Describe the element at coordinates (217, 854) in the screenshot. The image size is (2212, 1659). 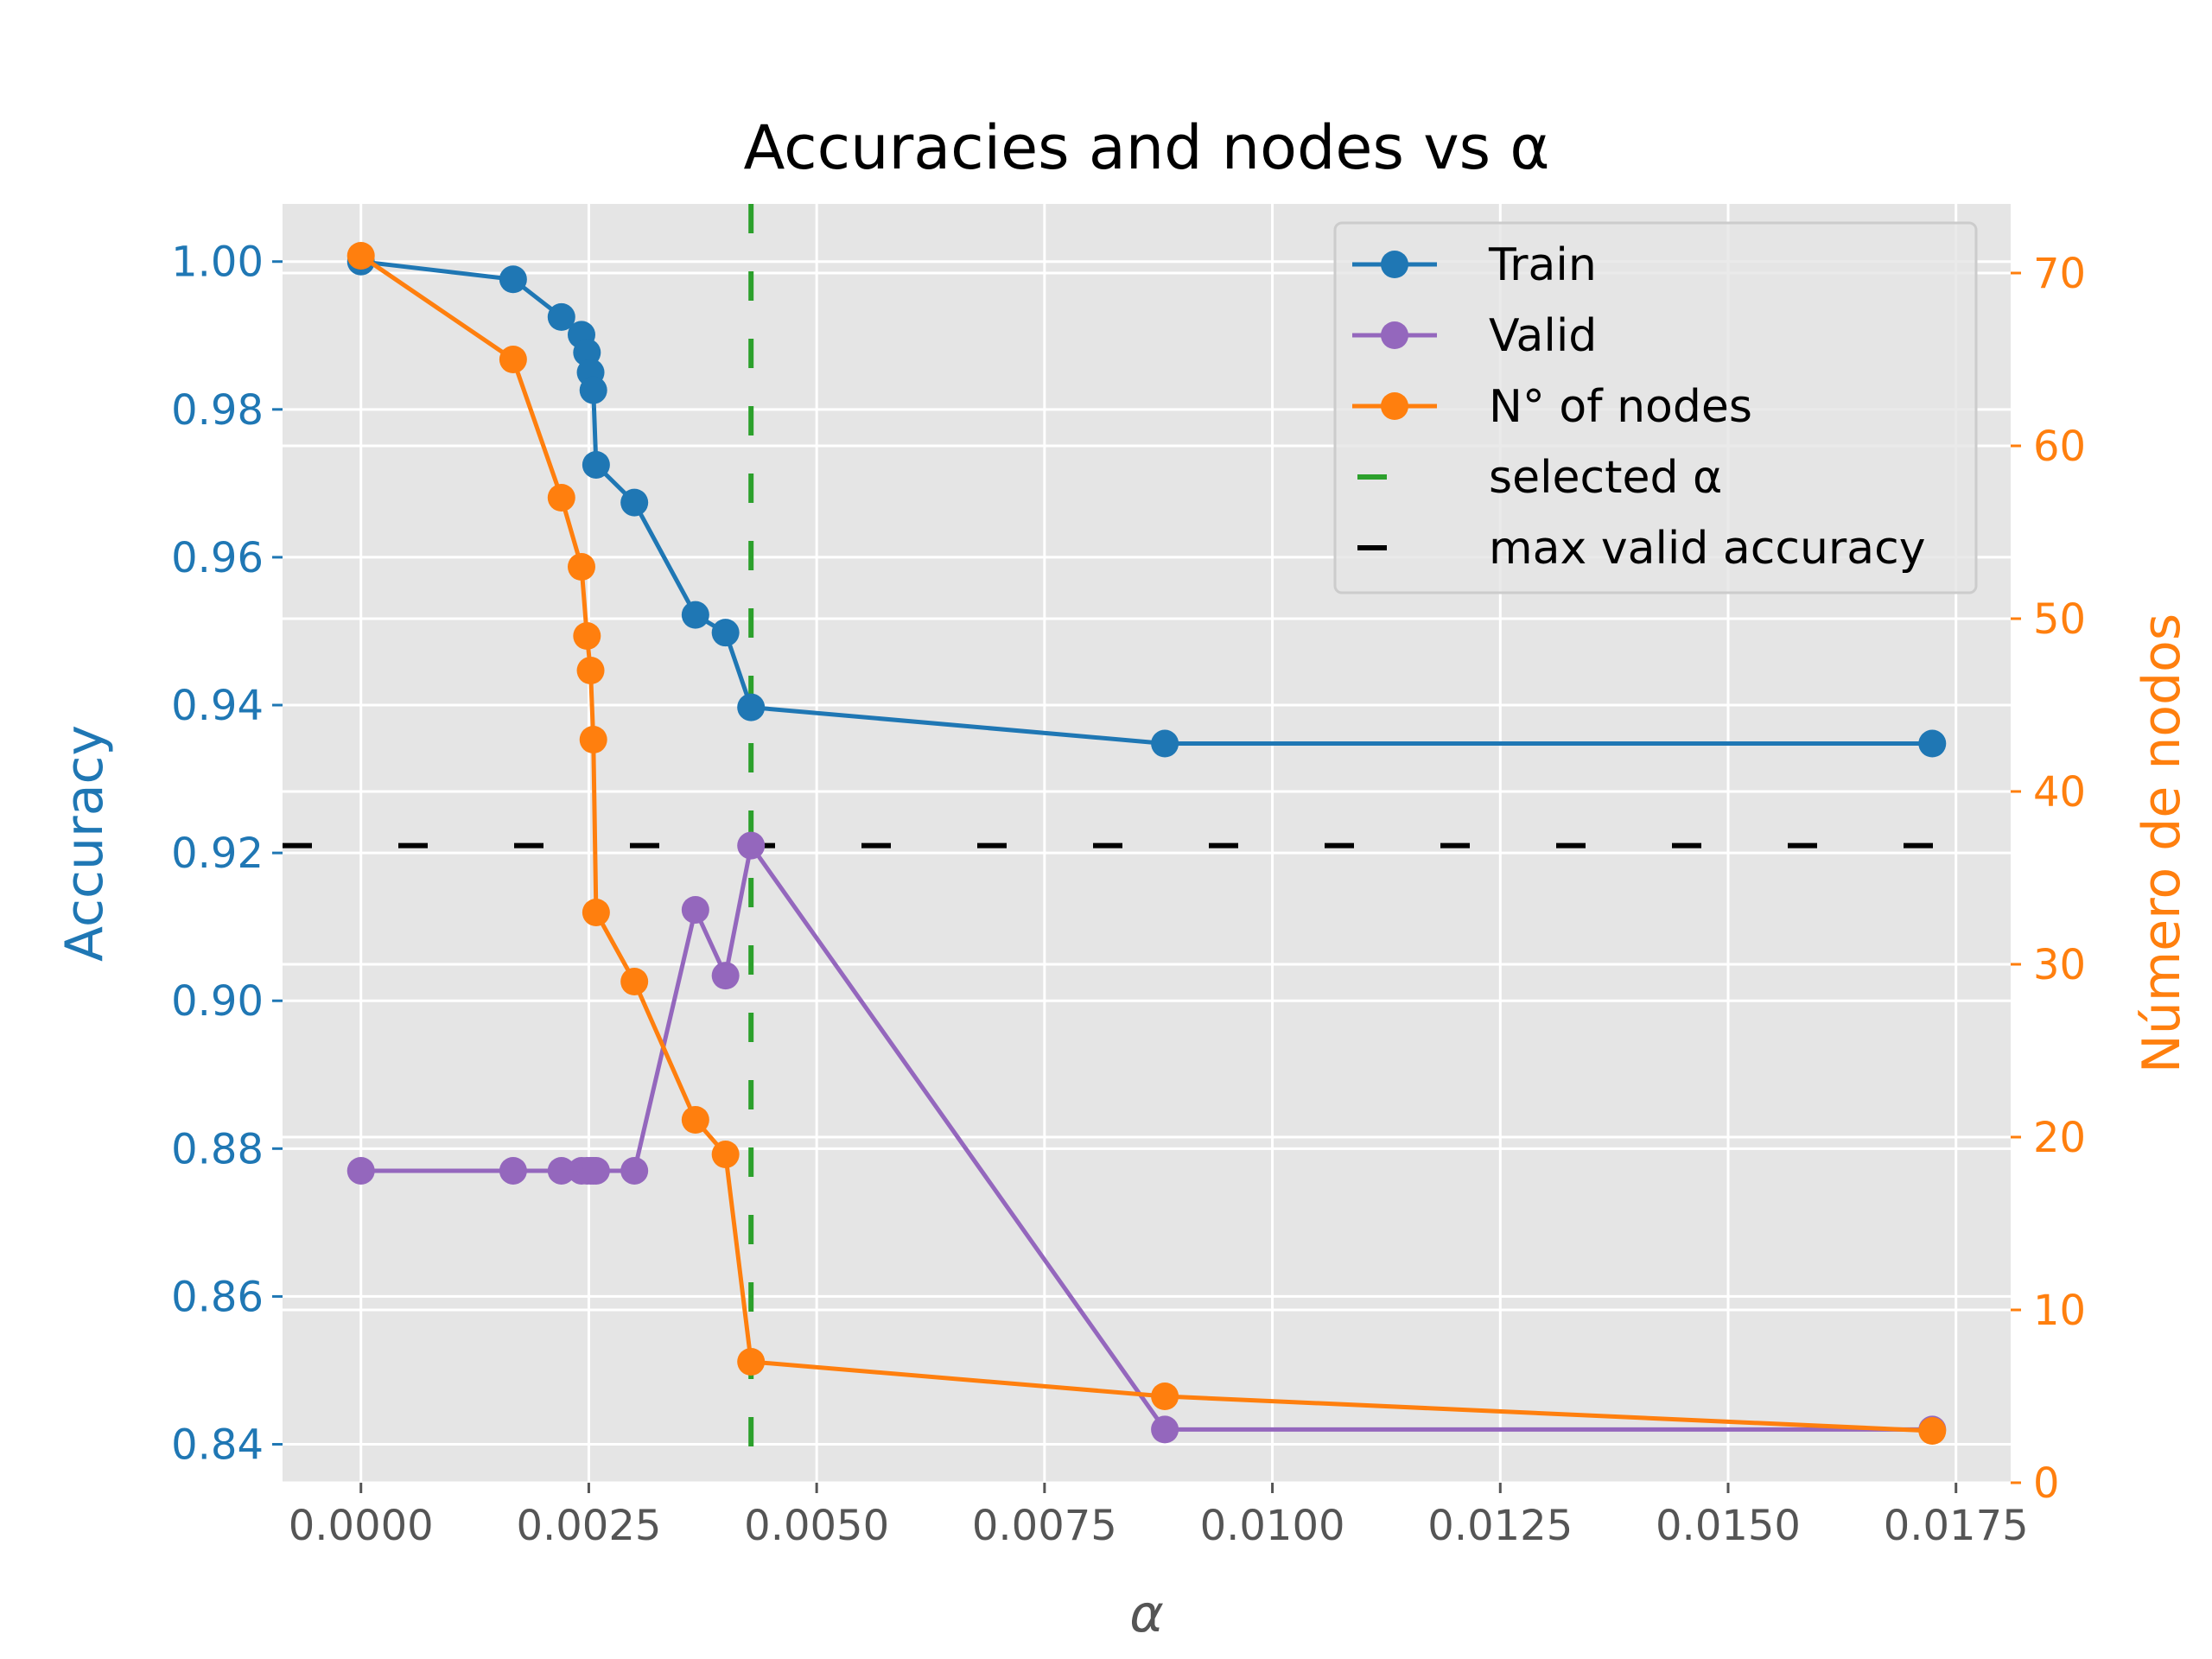
I see `y-left-tick-label: 0.92` at that location.